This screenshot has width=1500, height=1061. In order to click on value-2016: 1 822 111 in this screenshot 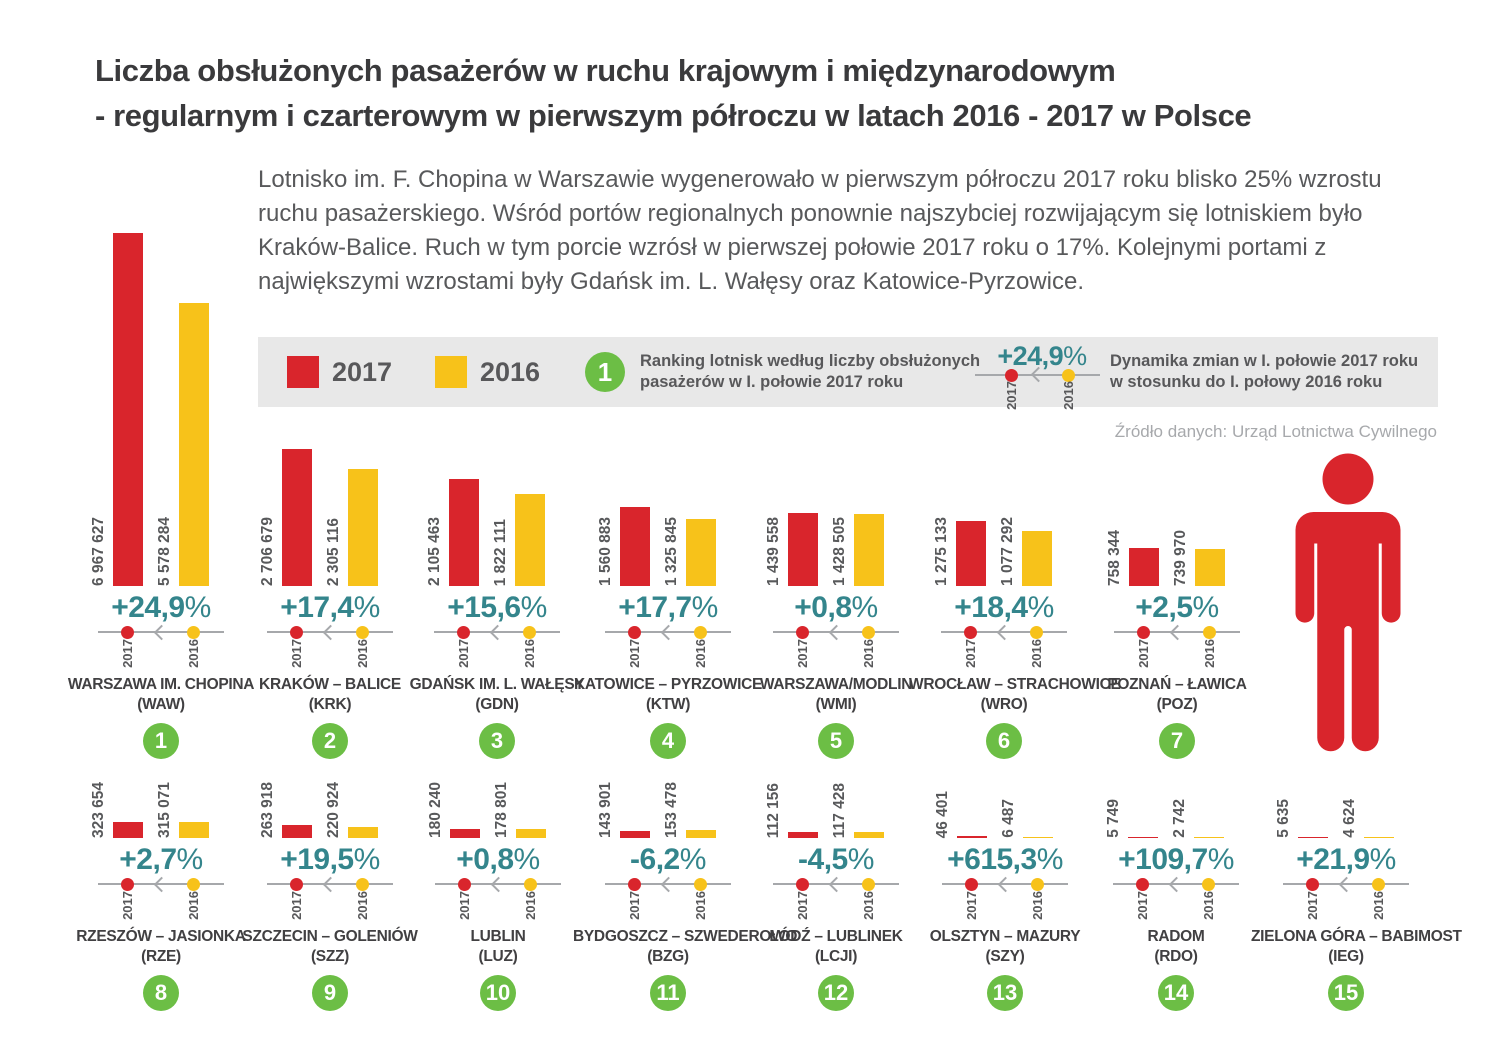, I will do `click(500, 552)`.